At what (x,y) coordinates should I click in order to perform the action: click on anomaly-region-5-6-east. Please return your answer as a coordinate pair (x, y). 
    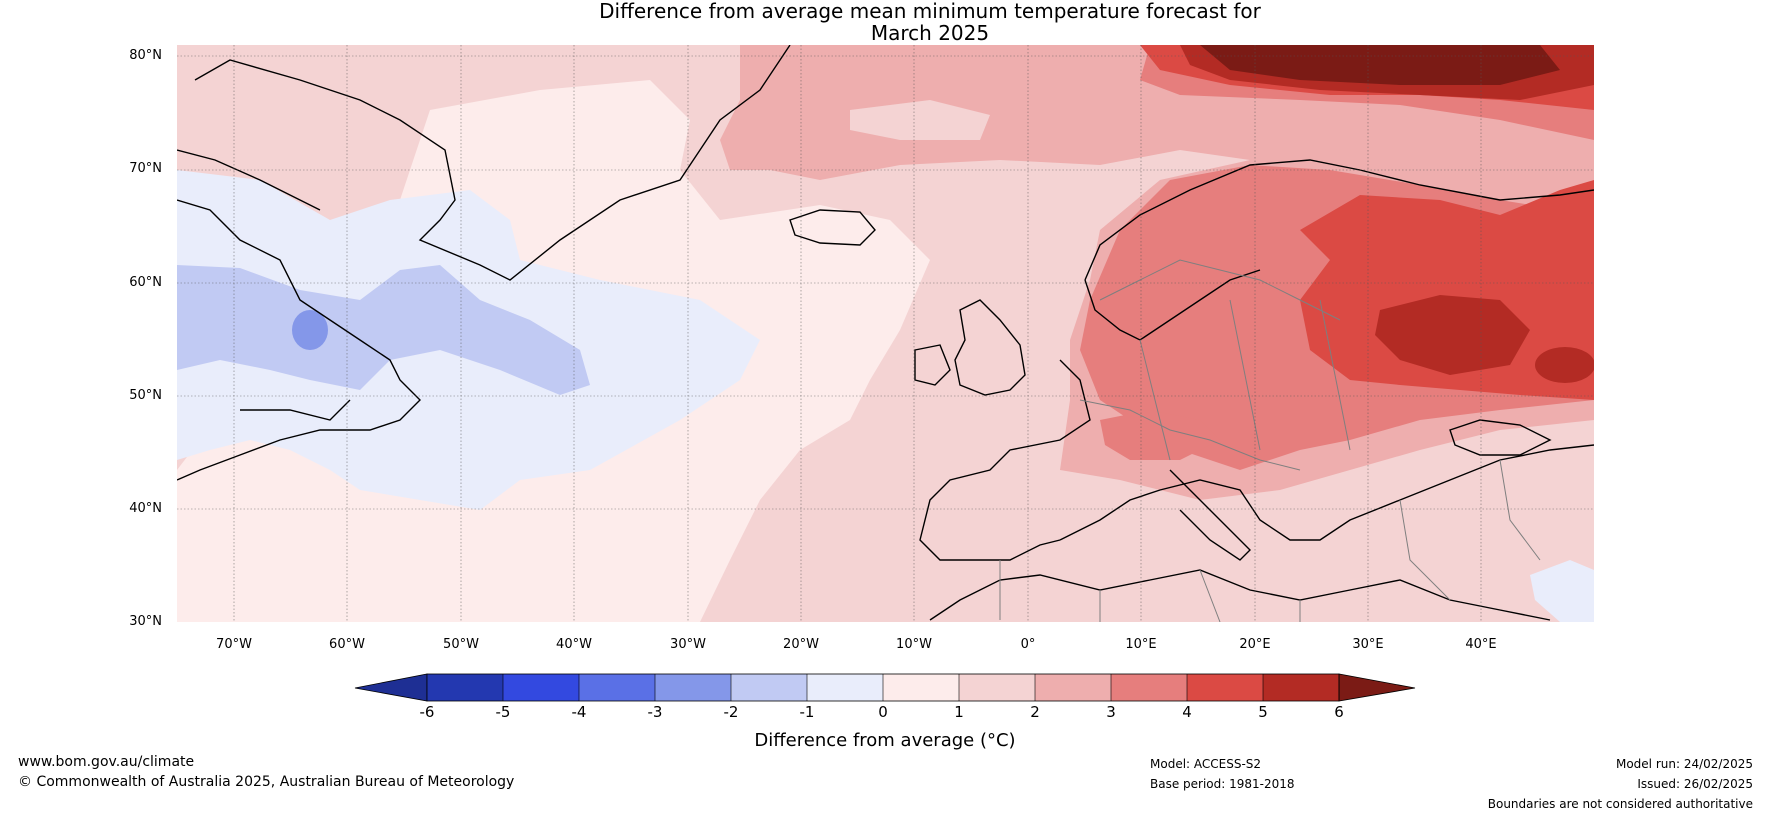
    Looking at the image, I should click on (1564, 365).